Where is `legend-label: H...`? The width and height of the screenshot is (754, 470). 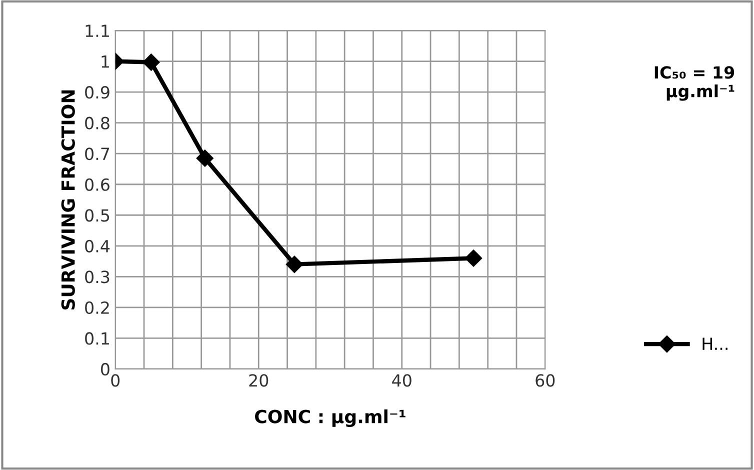
legend-label: H... is located at coordinates (715, 344).